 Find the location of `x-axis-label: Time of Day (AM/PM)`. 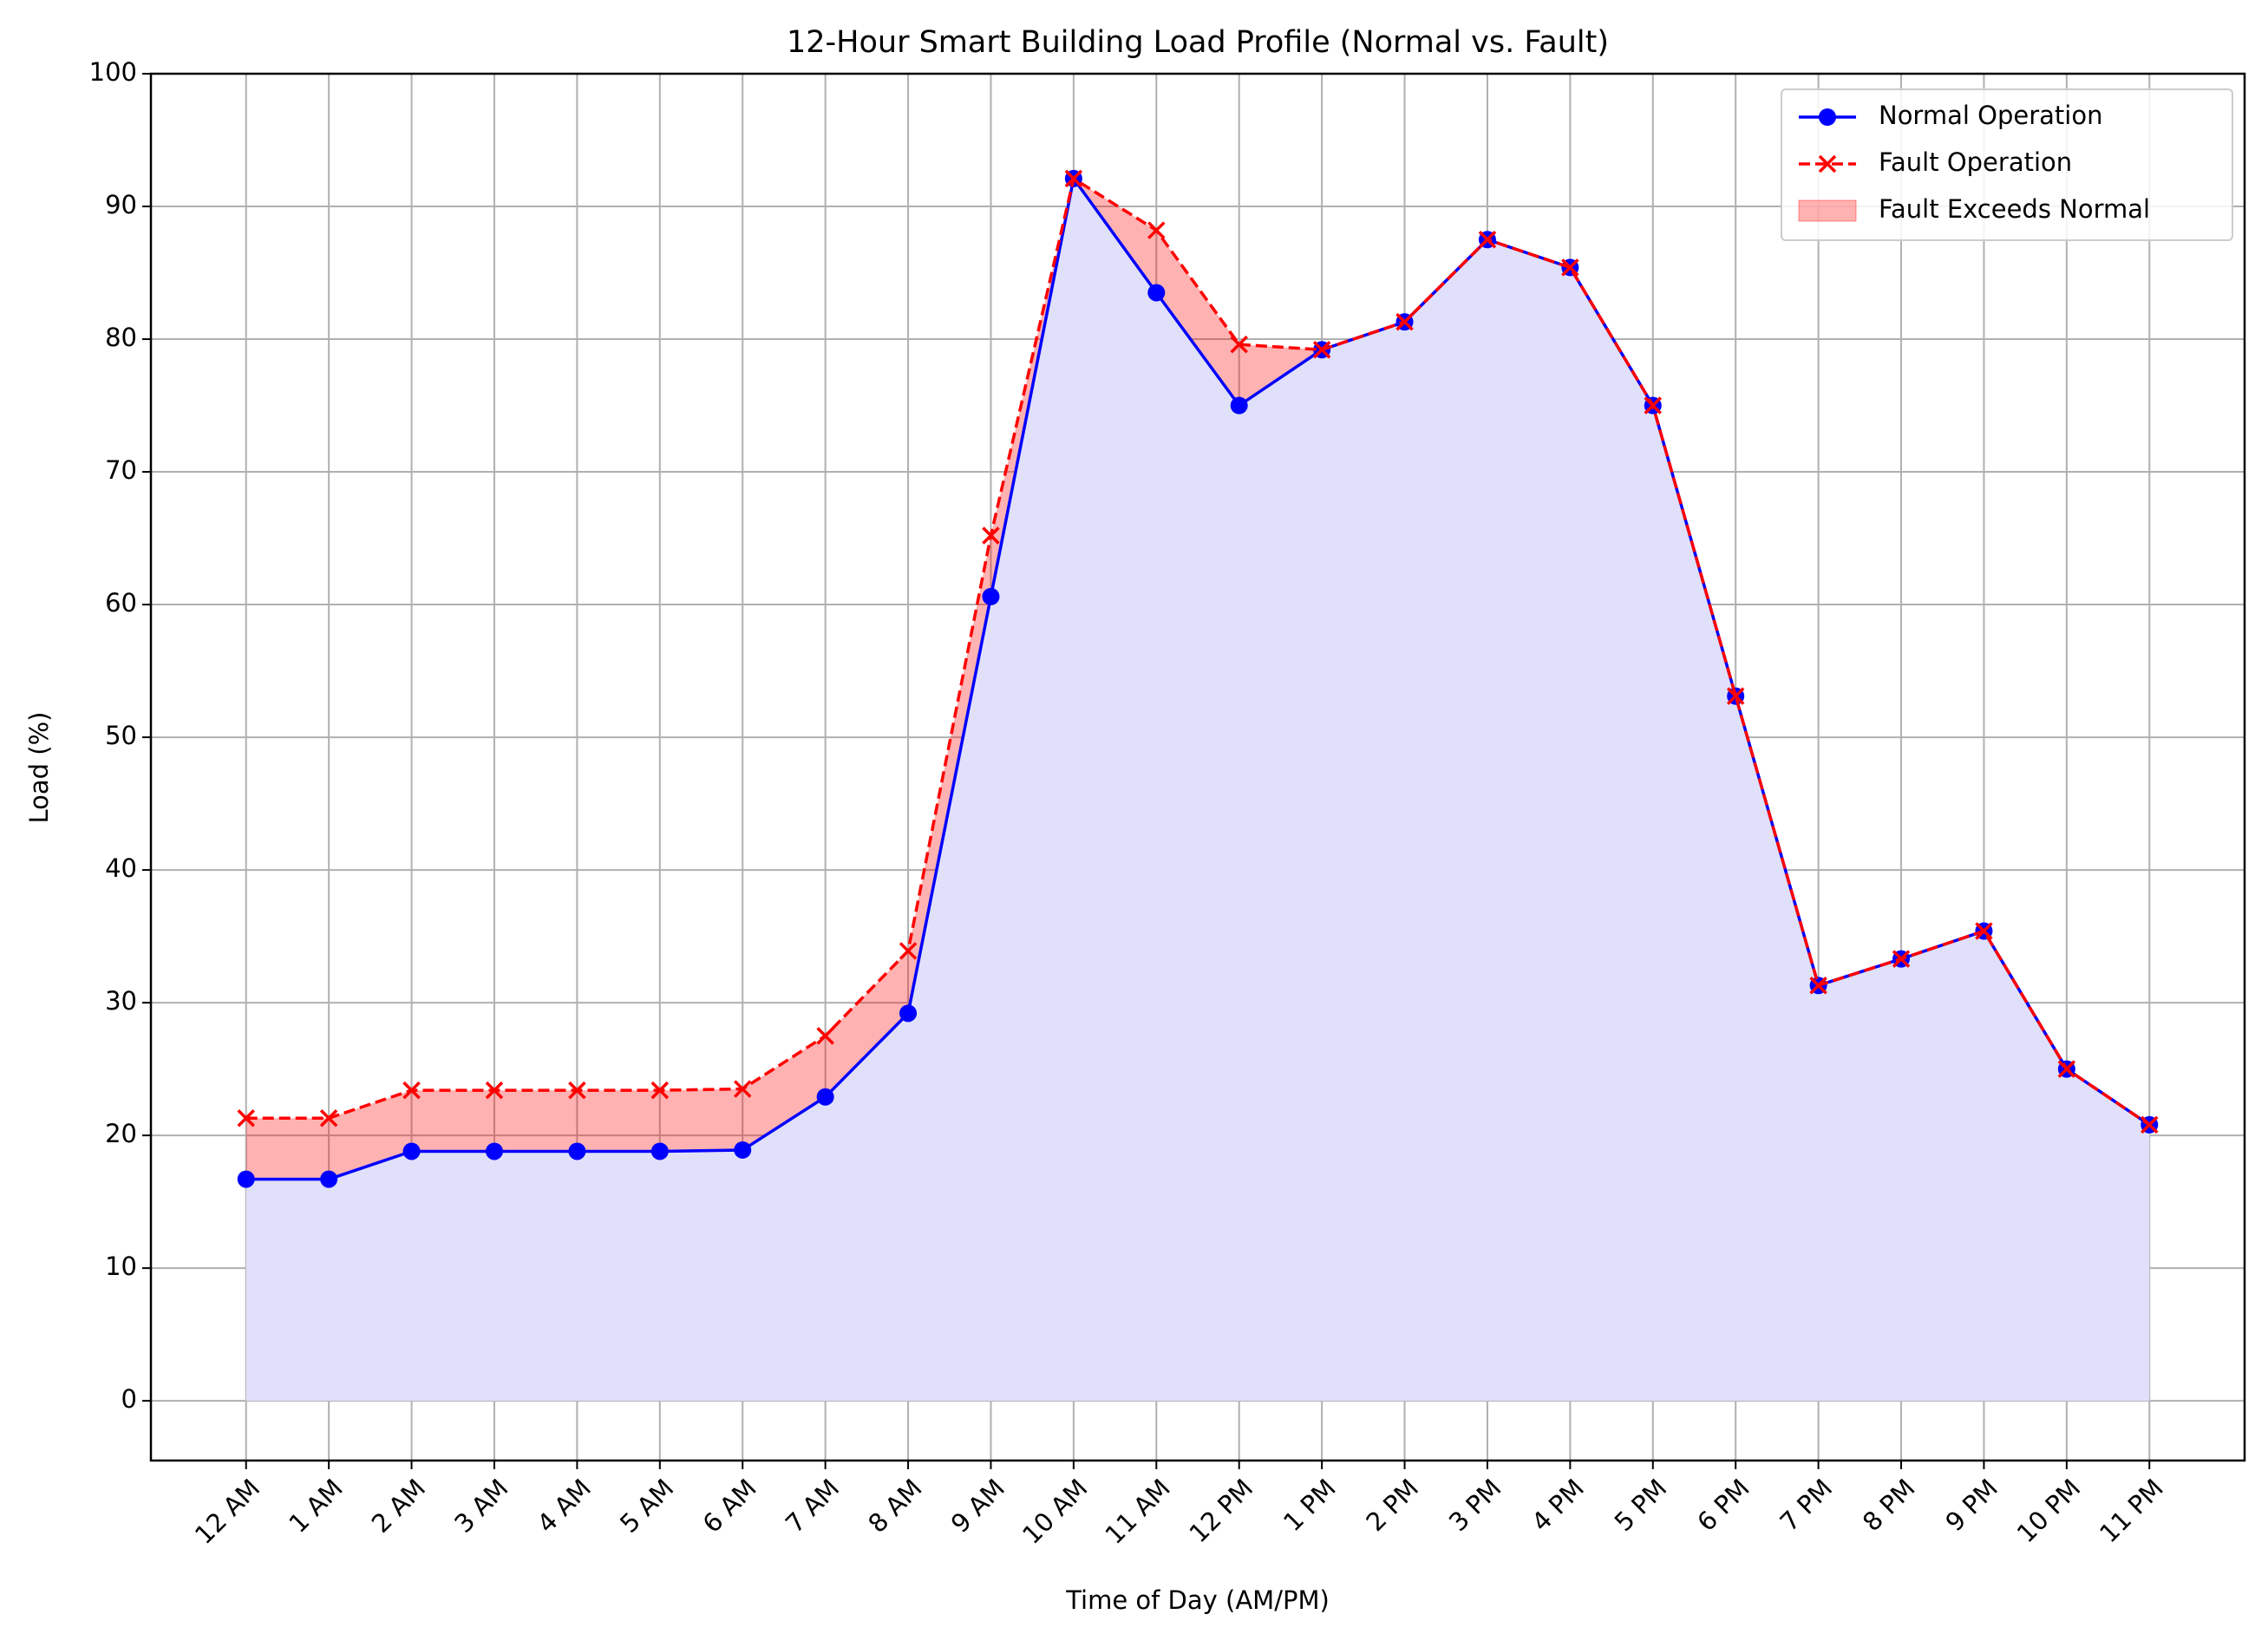

x-axis-label: Time of Day (AM/PM) is located at coordinates (1197, 1600).